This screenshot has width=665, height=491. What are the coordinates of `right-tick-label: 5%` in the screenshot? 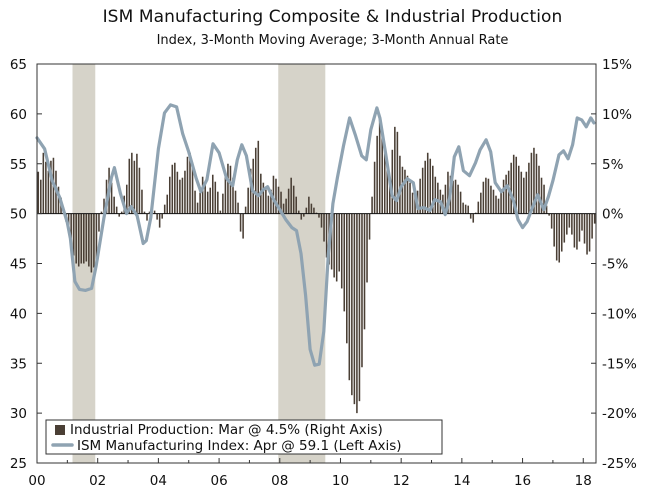 It's located at (613, 165).